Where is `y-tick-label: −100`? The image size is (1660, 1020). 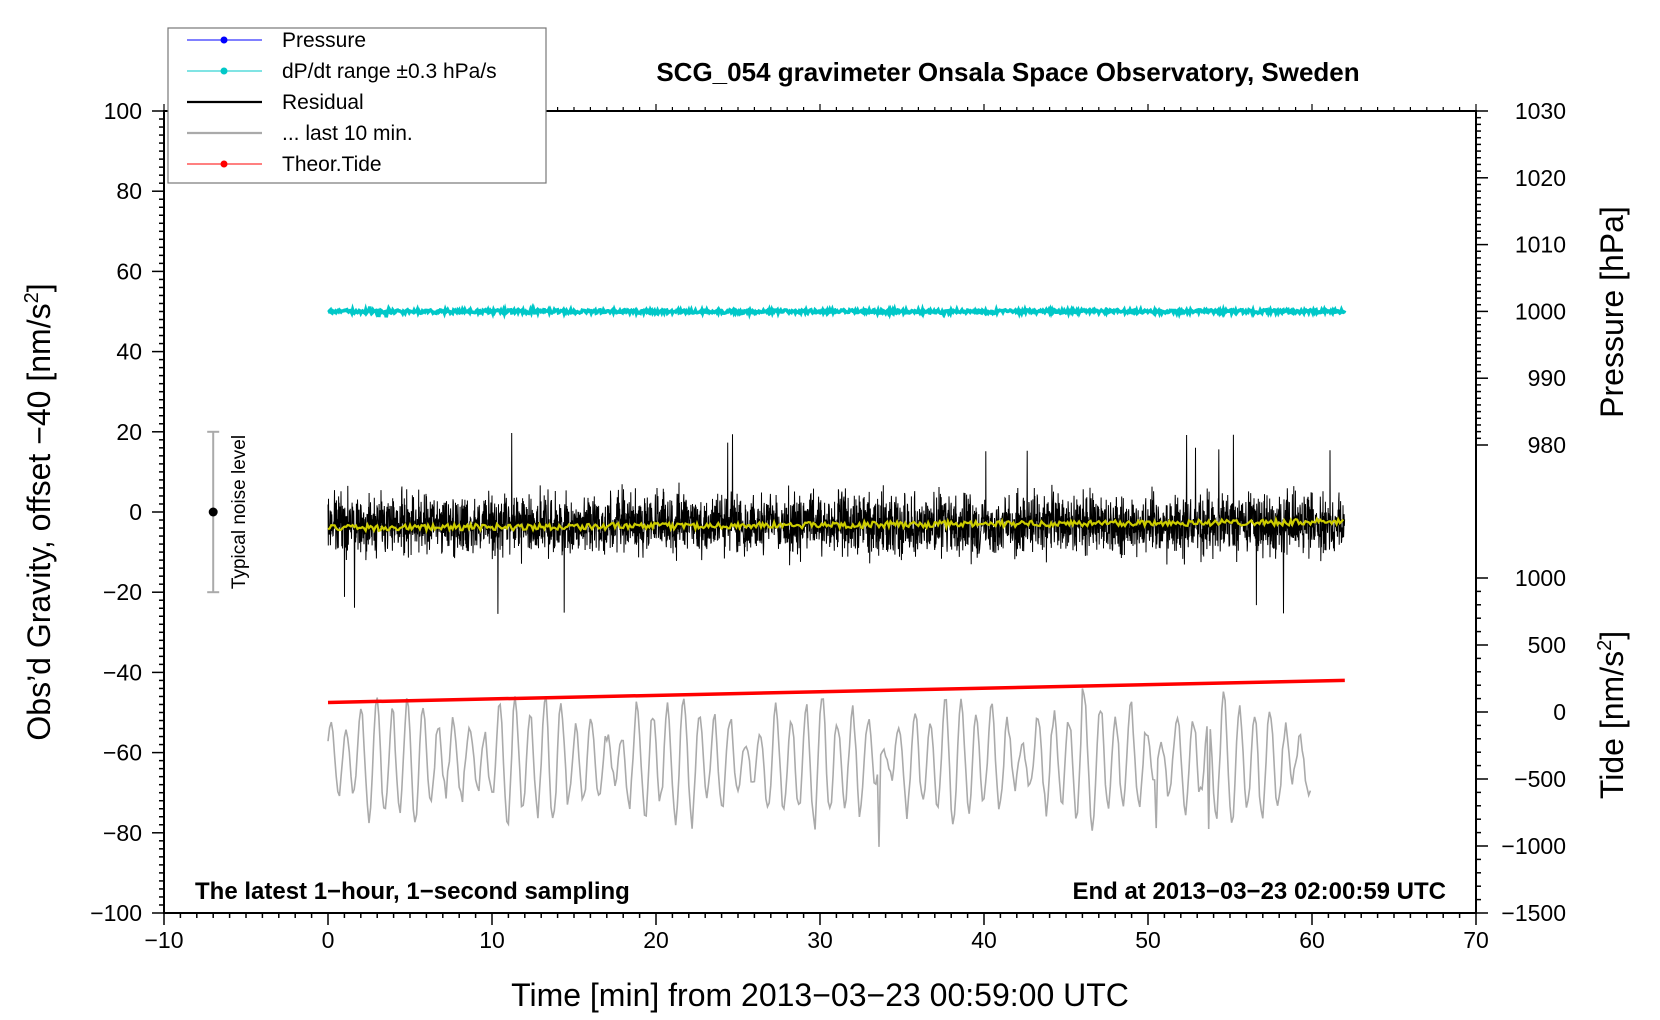 y-tick-label: −100 is located at coordinates (116, 913).